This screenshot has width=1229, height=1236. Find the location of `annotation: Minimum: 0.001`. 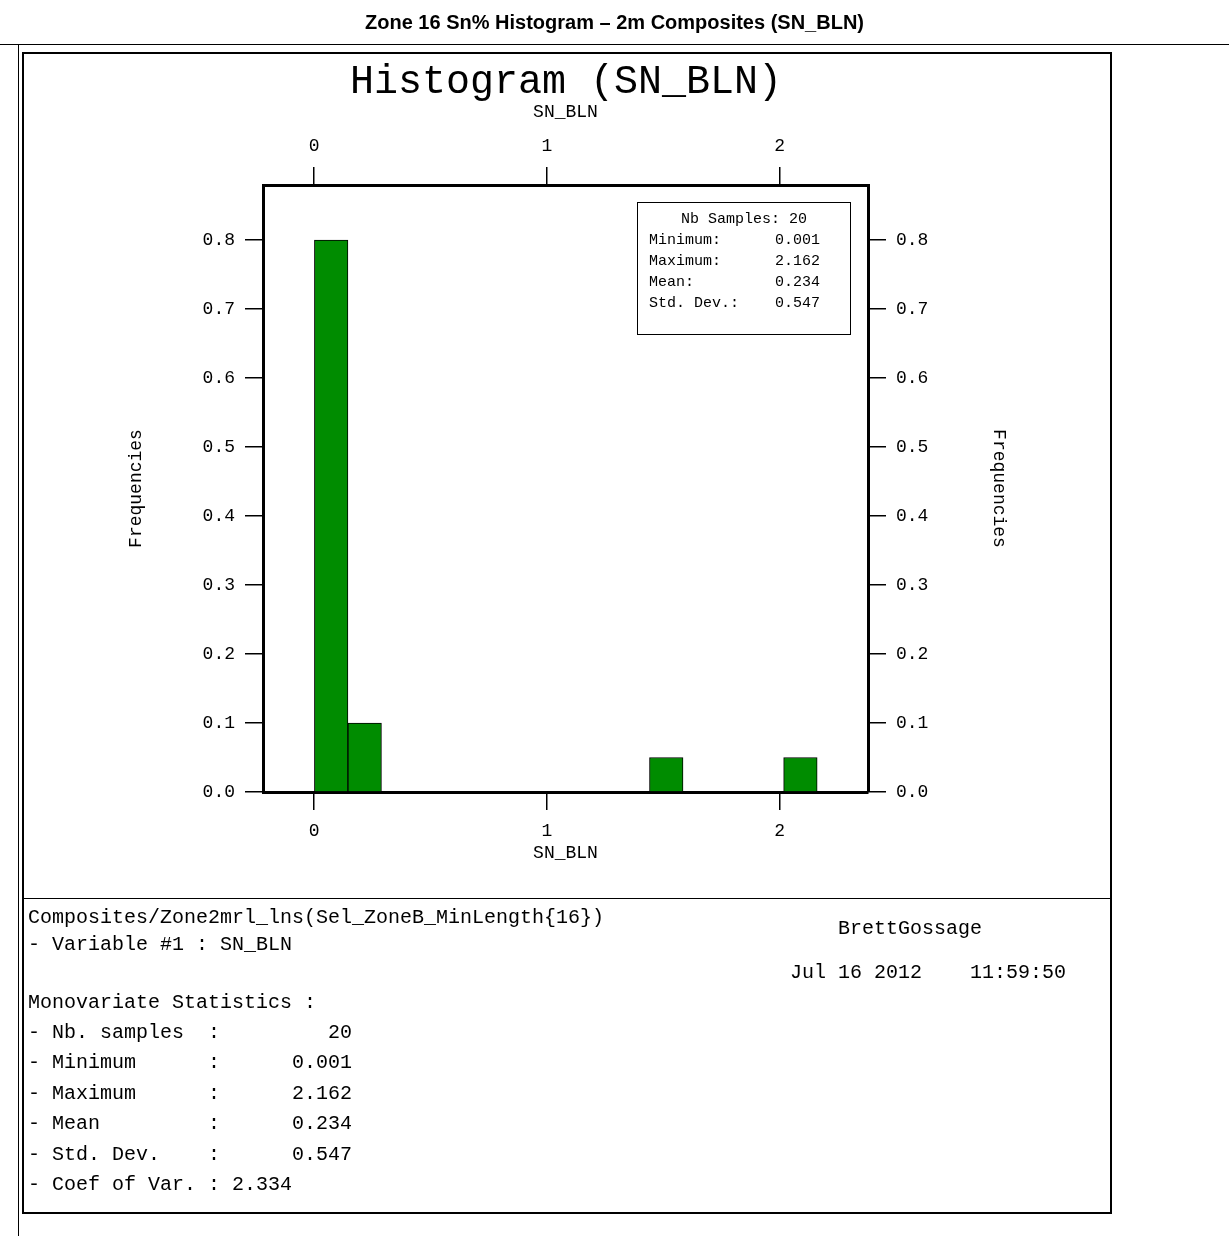

annotation: Minimum: 0.001 is located at coordinates (735, 241).